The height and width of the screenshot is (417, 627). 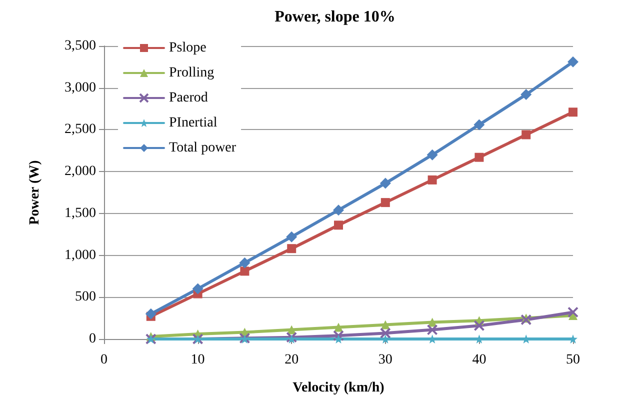 I want to click on legend-label: Pslope, so click(x=187, y=48).